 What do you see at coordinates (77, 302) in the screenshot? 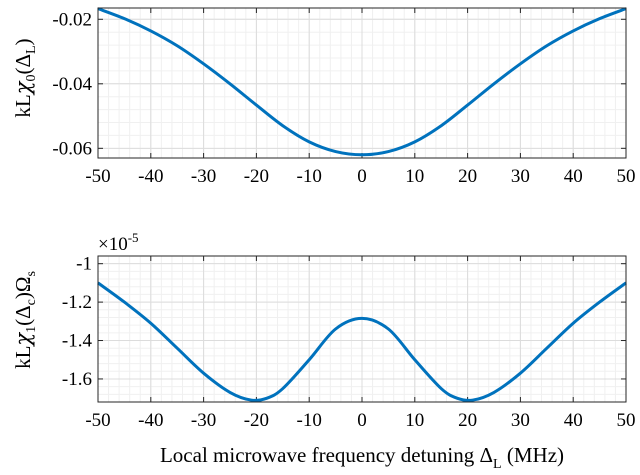
I see `y-tick-label: -1.2` at bounding box center [77, 302].